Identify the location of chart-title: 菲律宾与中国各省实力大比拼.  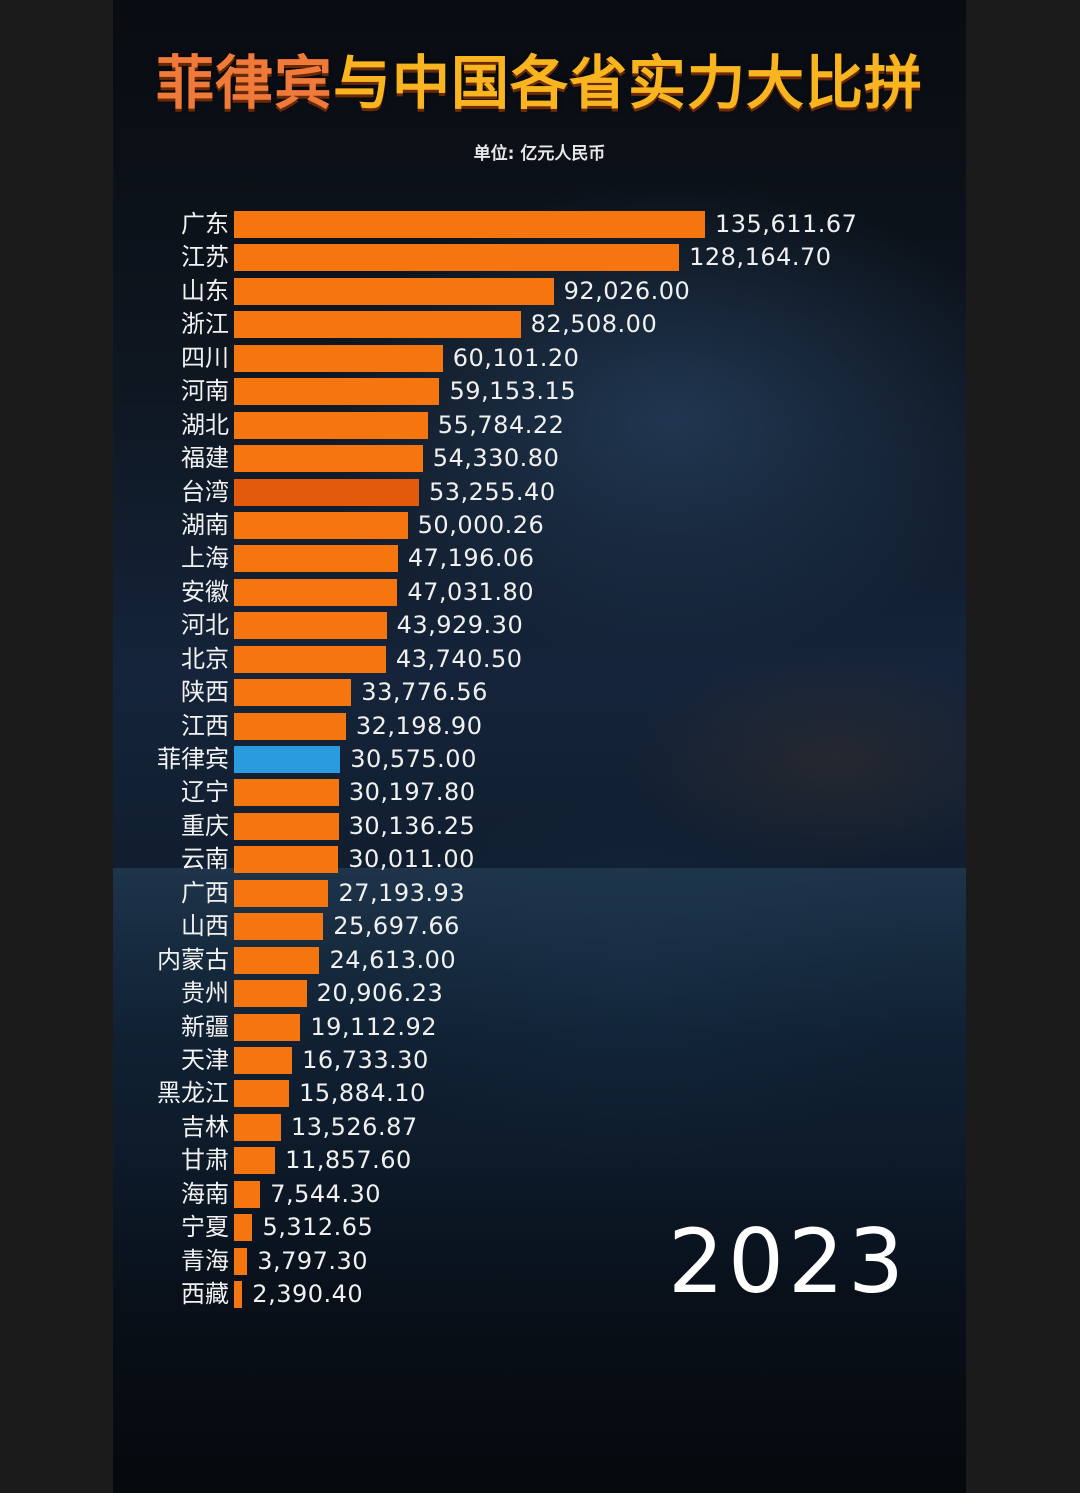
(539, 78).